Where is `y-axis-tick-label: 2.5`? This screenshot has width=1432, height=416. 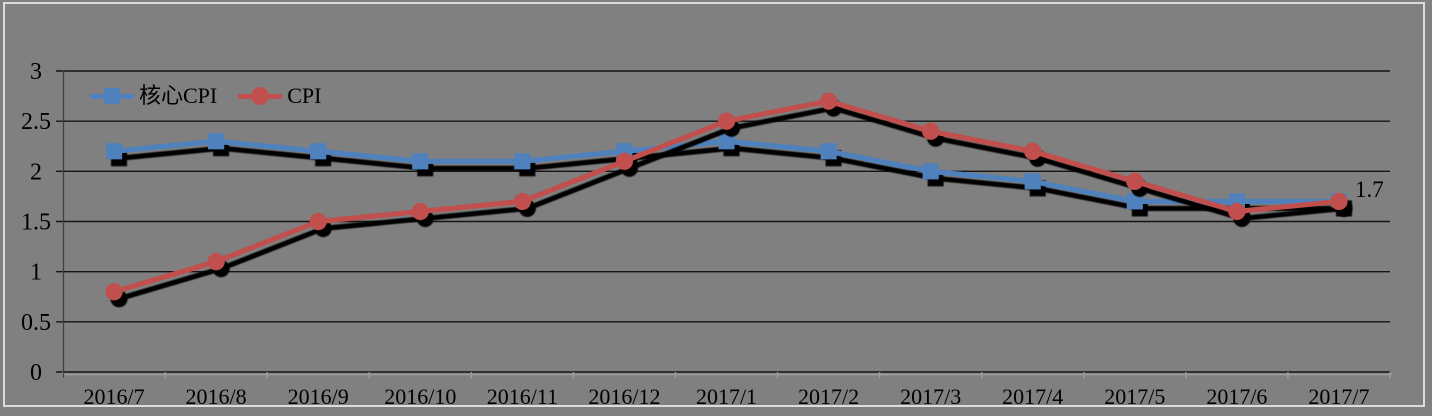 y-axis-tick-label: 2.5 is located at coordinates (36, 122).